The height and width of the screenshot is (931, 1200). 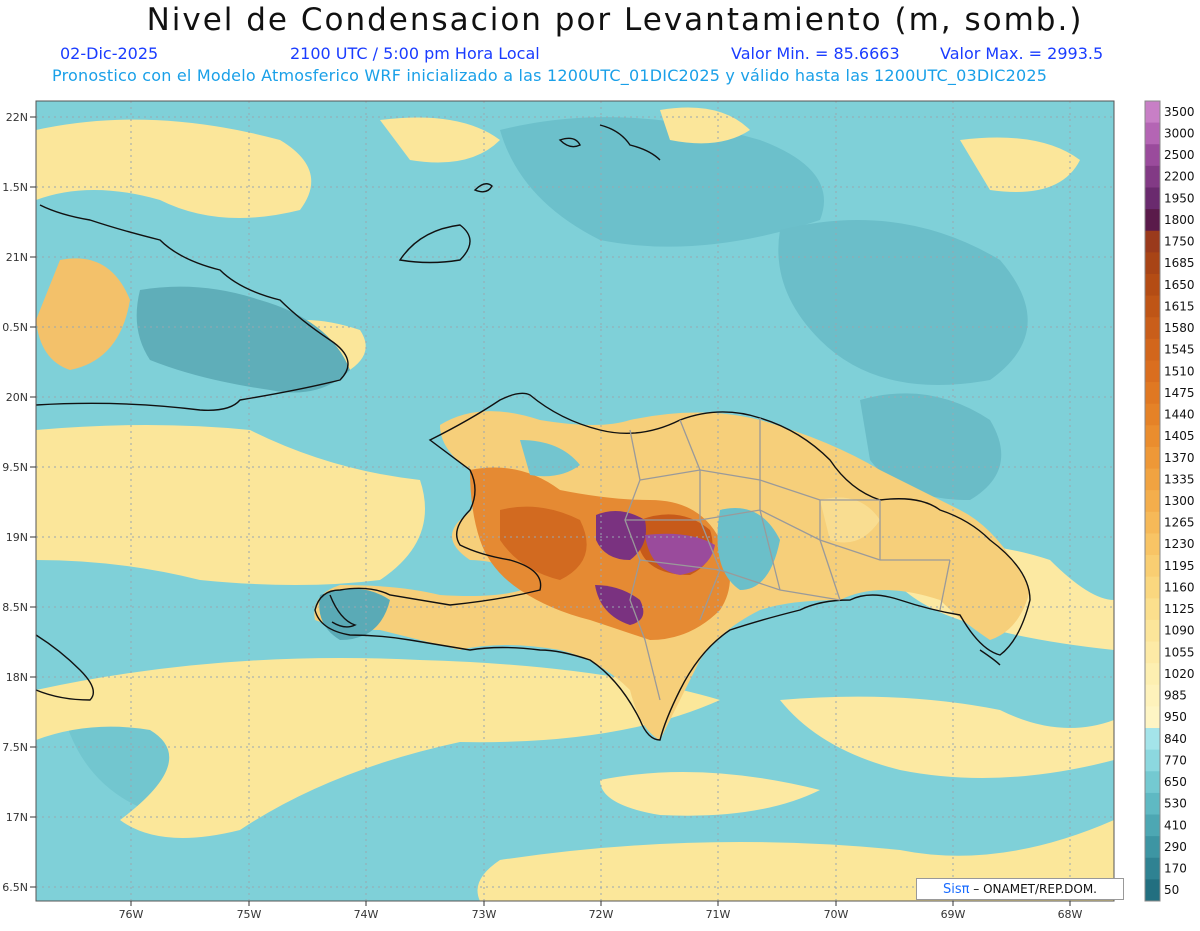 What do you see at coordinates (1179, 112) in the screenshot?
I see `colorbar-label: 3500` at bounding box center [1179, 112].